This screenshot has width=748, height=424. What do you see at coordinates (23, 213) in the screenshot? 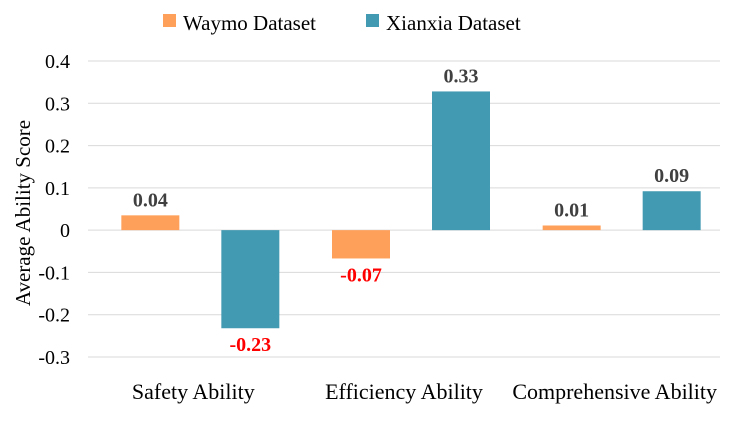
I see `y-axis-title: Average Ability Score` at bounding box center [23, 213].